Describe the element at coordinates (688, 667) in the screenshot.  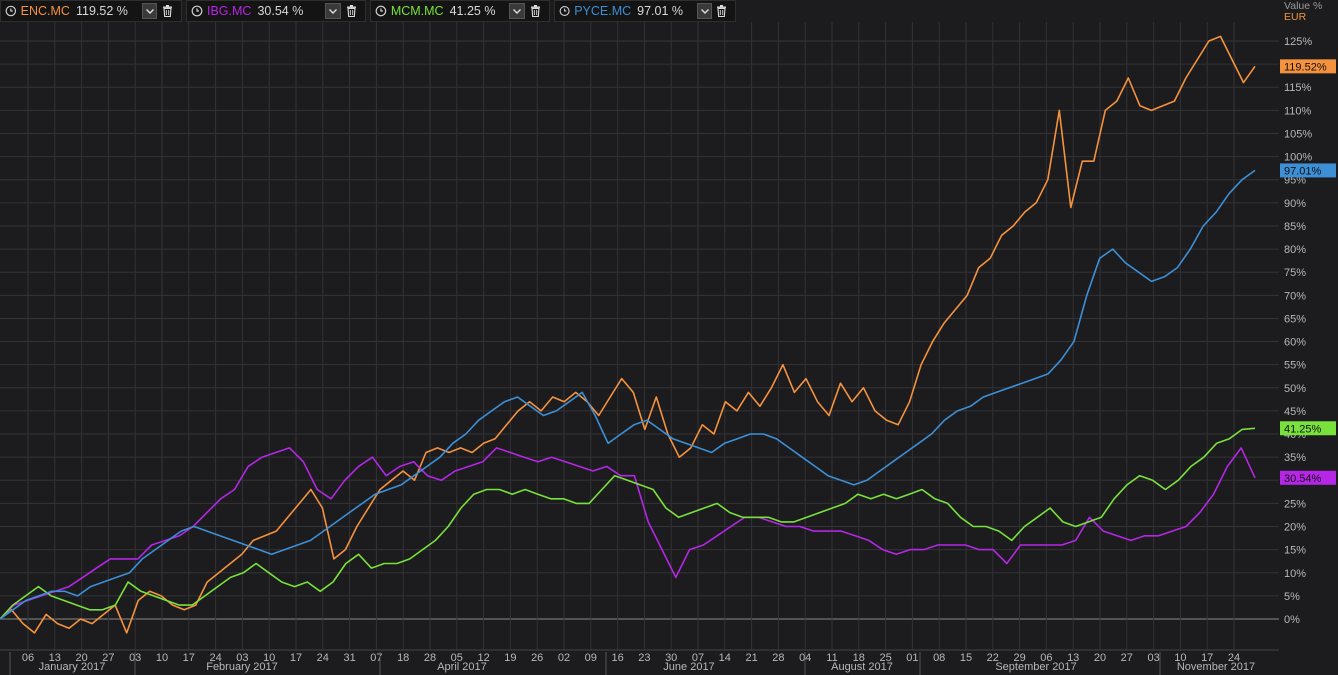
I see `month-label: June 2017` at that location.